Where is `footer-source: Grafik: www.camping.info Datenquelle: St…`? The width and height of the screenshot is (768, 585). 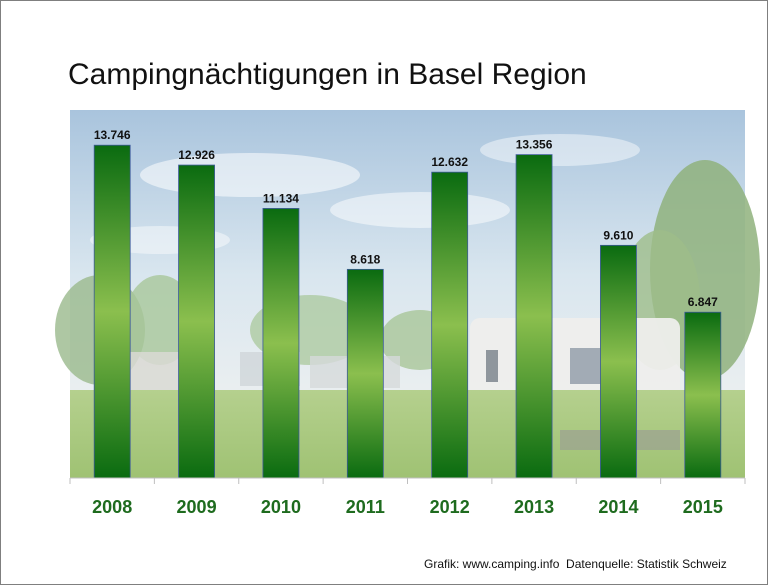
footer-source: Grafik: www.camping.info Datenquelle: St… is located at coordinates (575, 564).